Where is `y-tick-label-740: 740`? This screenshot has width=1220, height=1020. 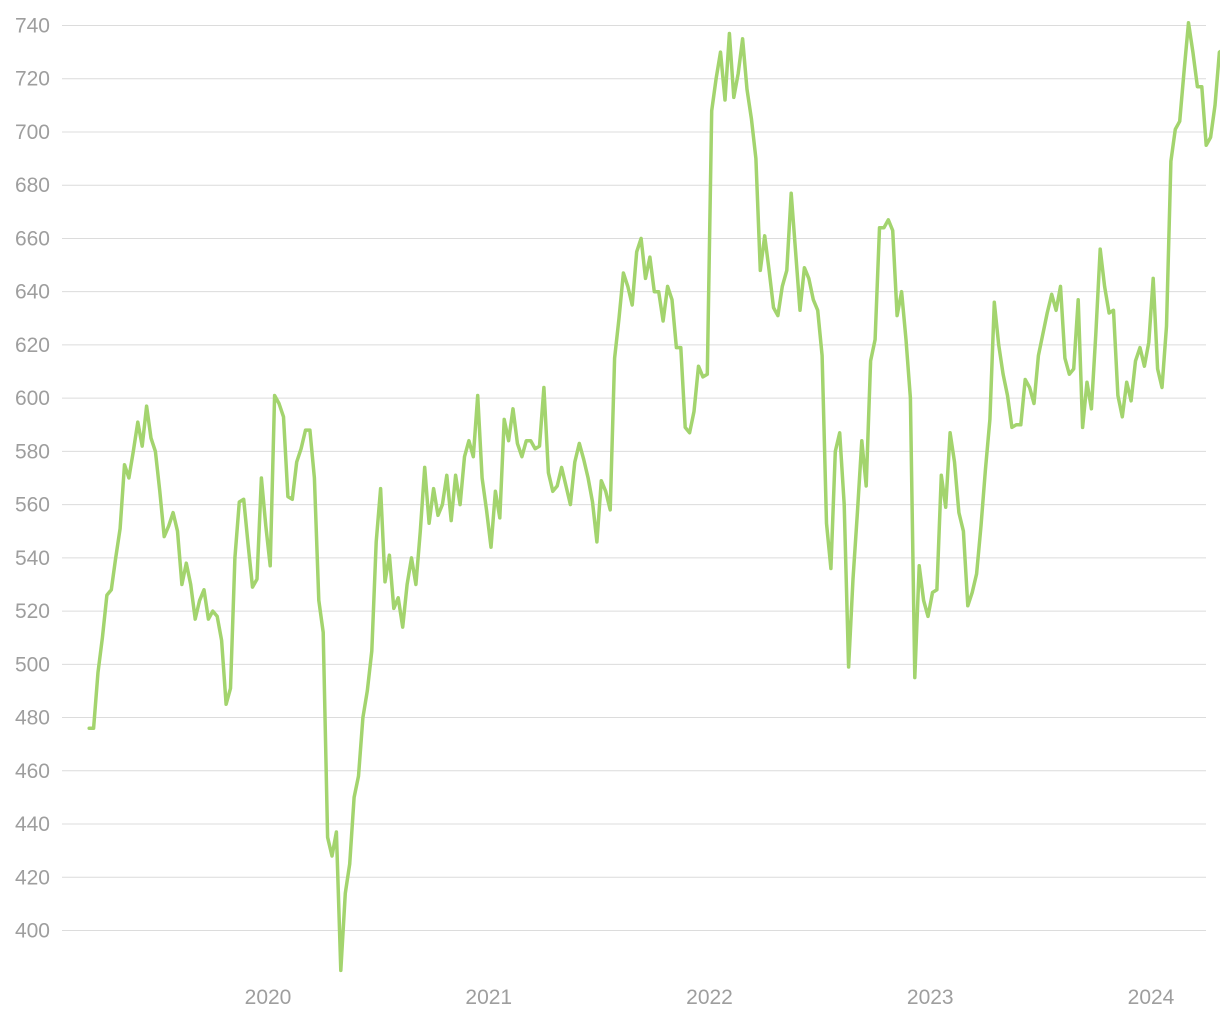 y-tick-label-740: 740 is located at coordinates (32, 26).